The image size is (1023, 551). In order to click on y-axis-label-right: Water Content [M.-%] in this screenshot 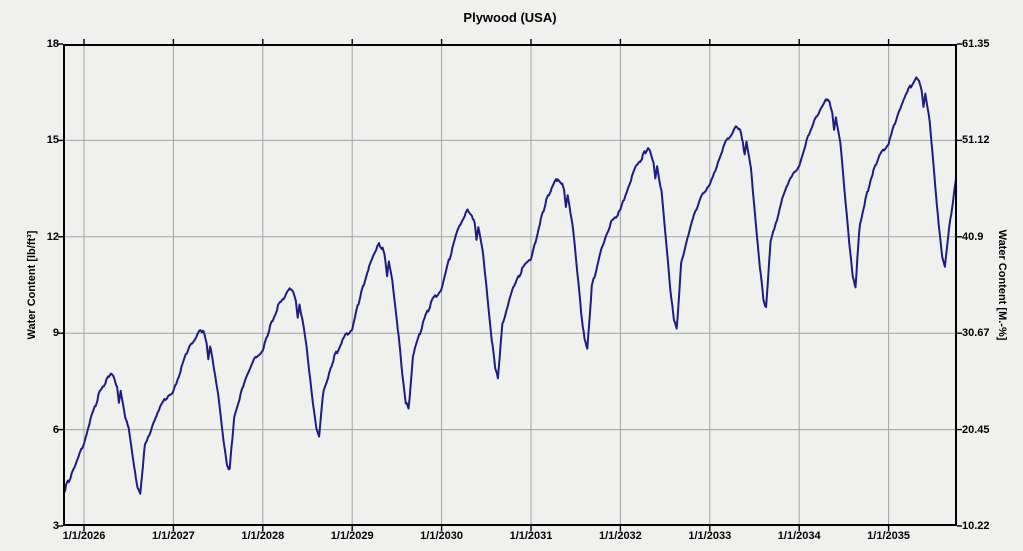, I will do `click(1002, 285)`.